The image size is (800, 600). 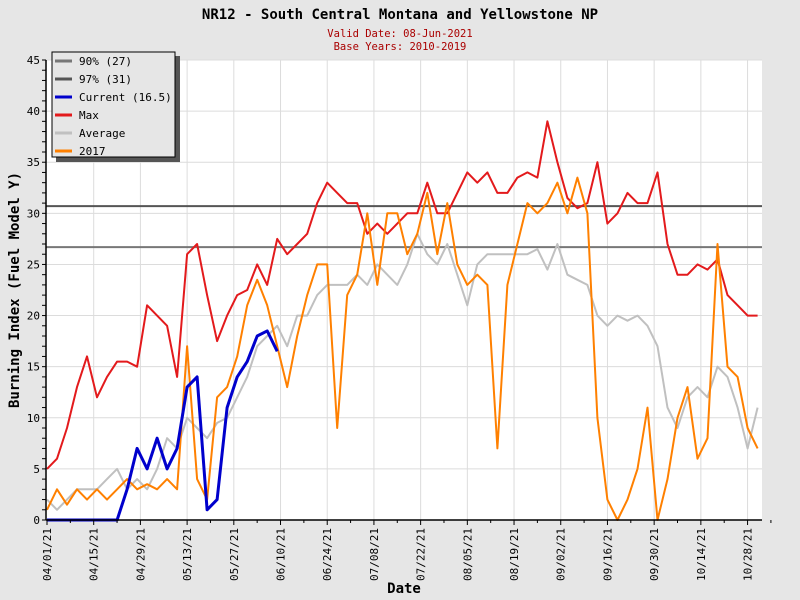 I want to click on x-tick-label: 07/22/21, so click(x=421, y=554).